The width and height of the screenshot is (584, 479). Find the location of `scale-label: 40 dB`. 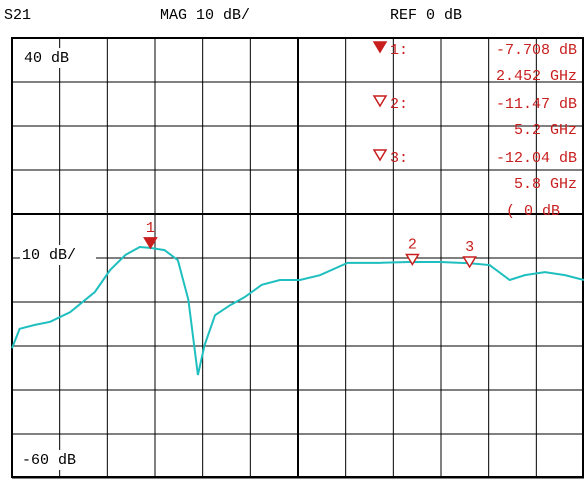

scale-label: 40 dB is located at coordinates (46, 58).